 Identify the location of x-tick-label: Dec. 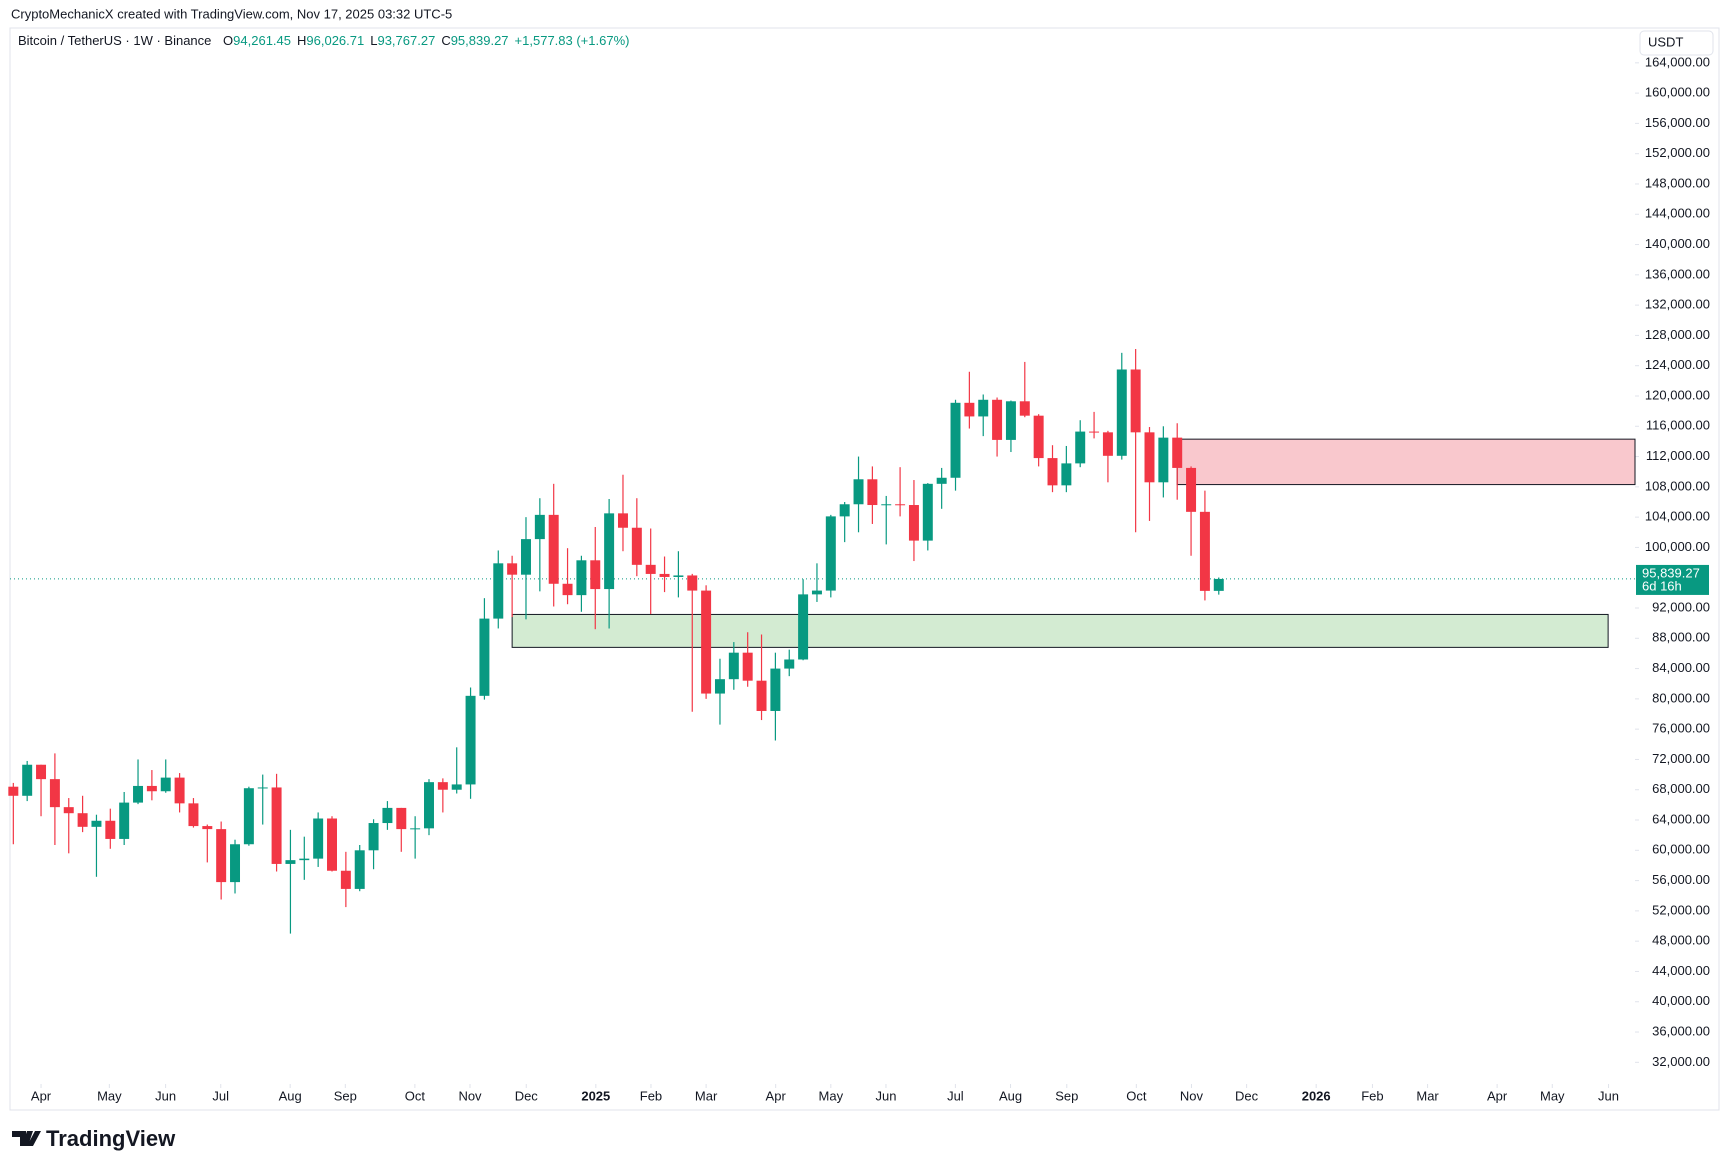
(1247, 1095).